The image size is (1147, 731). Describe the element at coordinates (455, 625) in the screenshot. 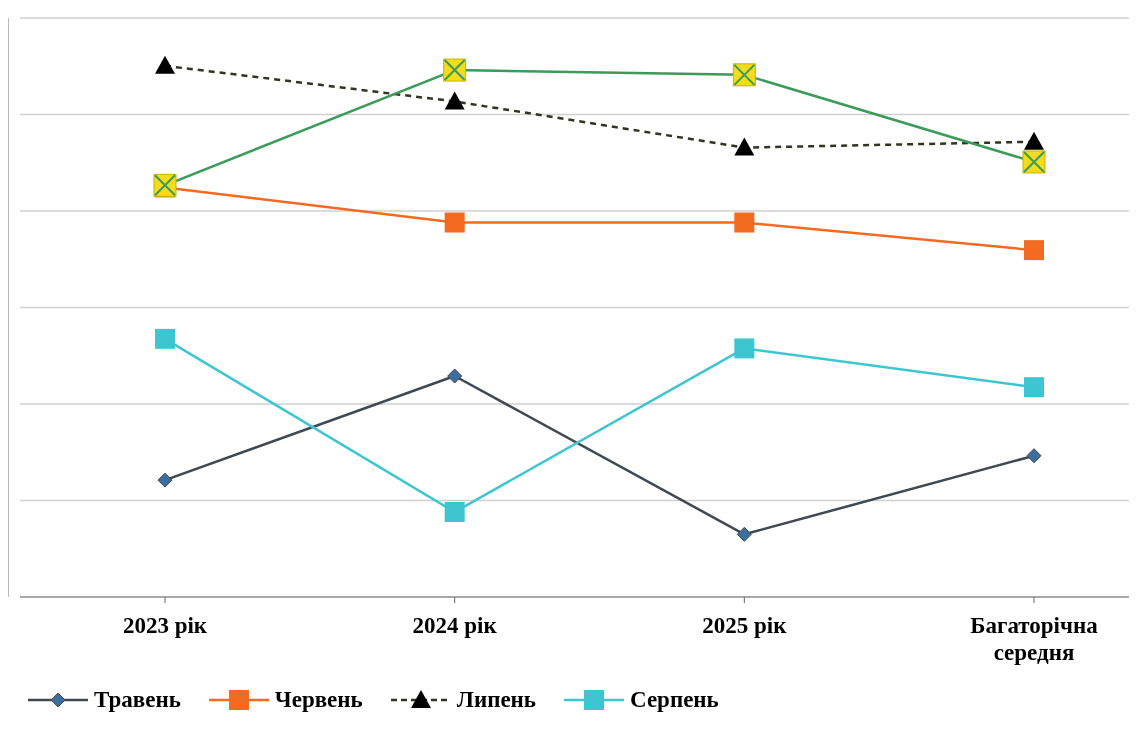

I see `x-tick-label: 2024 рік` at that location.